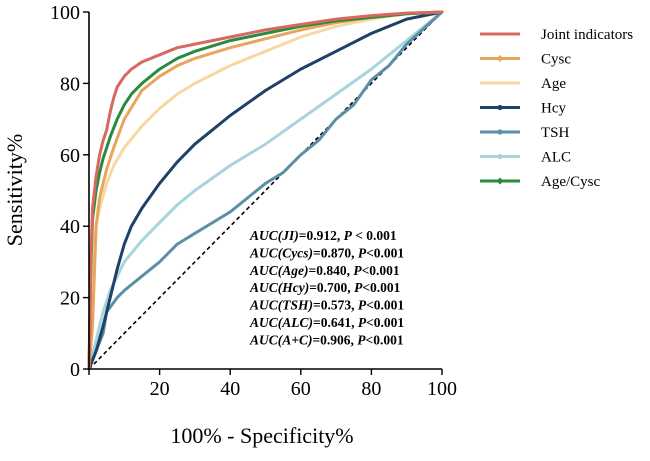 The height and width of the screenshot is (461, 650). What do you see at coordinates (281, 322) in the screenshot?
I see `auc-label: AUC(ALC)` at bounding box center [281, 322].